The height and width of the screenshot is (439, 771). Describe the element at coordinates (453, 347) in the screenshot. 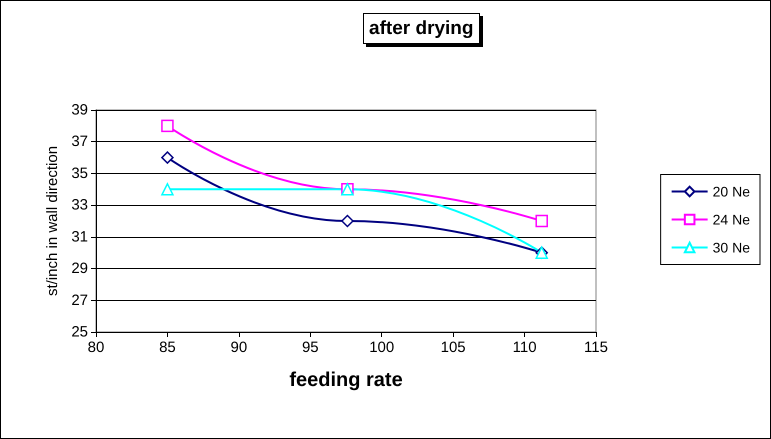

I see `x-tick-label: 105` at that location.